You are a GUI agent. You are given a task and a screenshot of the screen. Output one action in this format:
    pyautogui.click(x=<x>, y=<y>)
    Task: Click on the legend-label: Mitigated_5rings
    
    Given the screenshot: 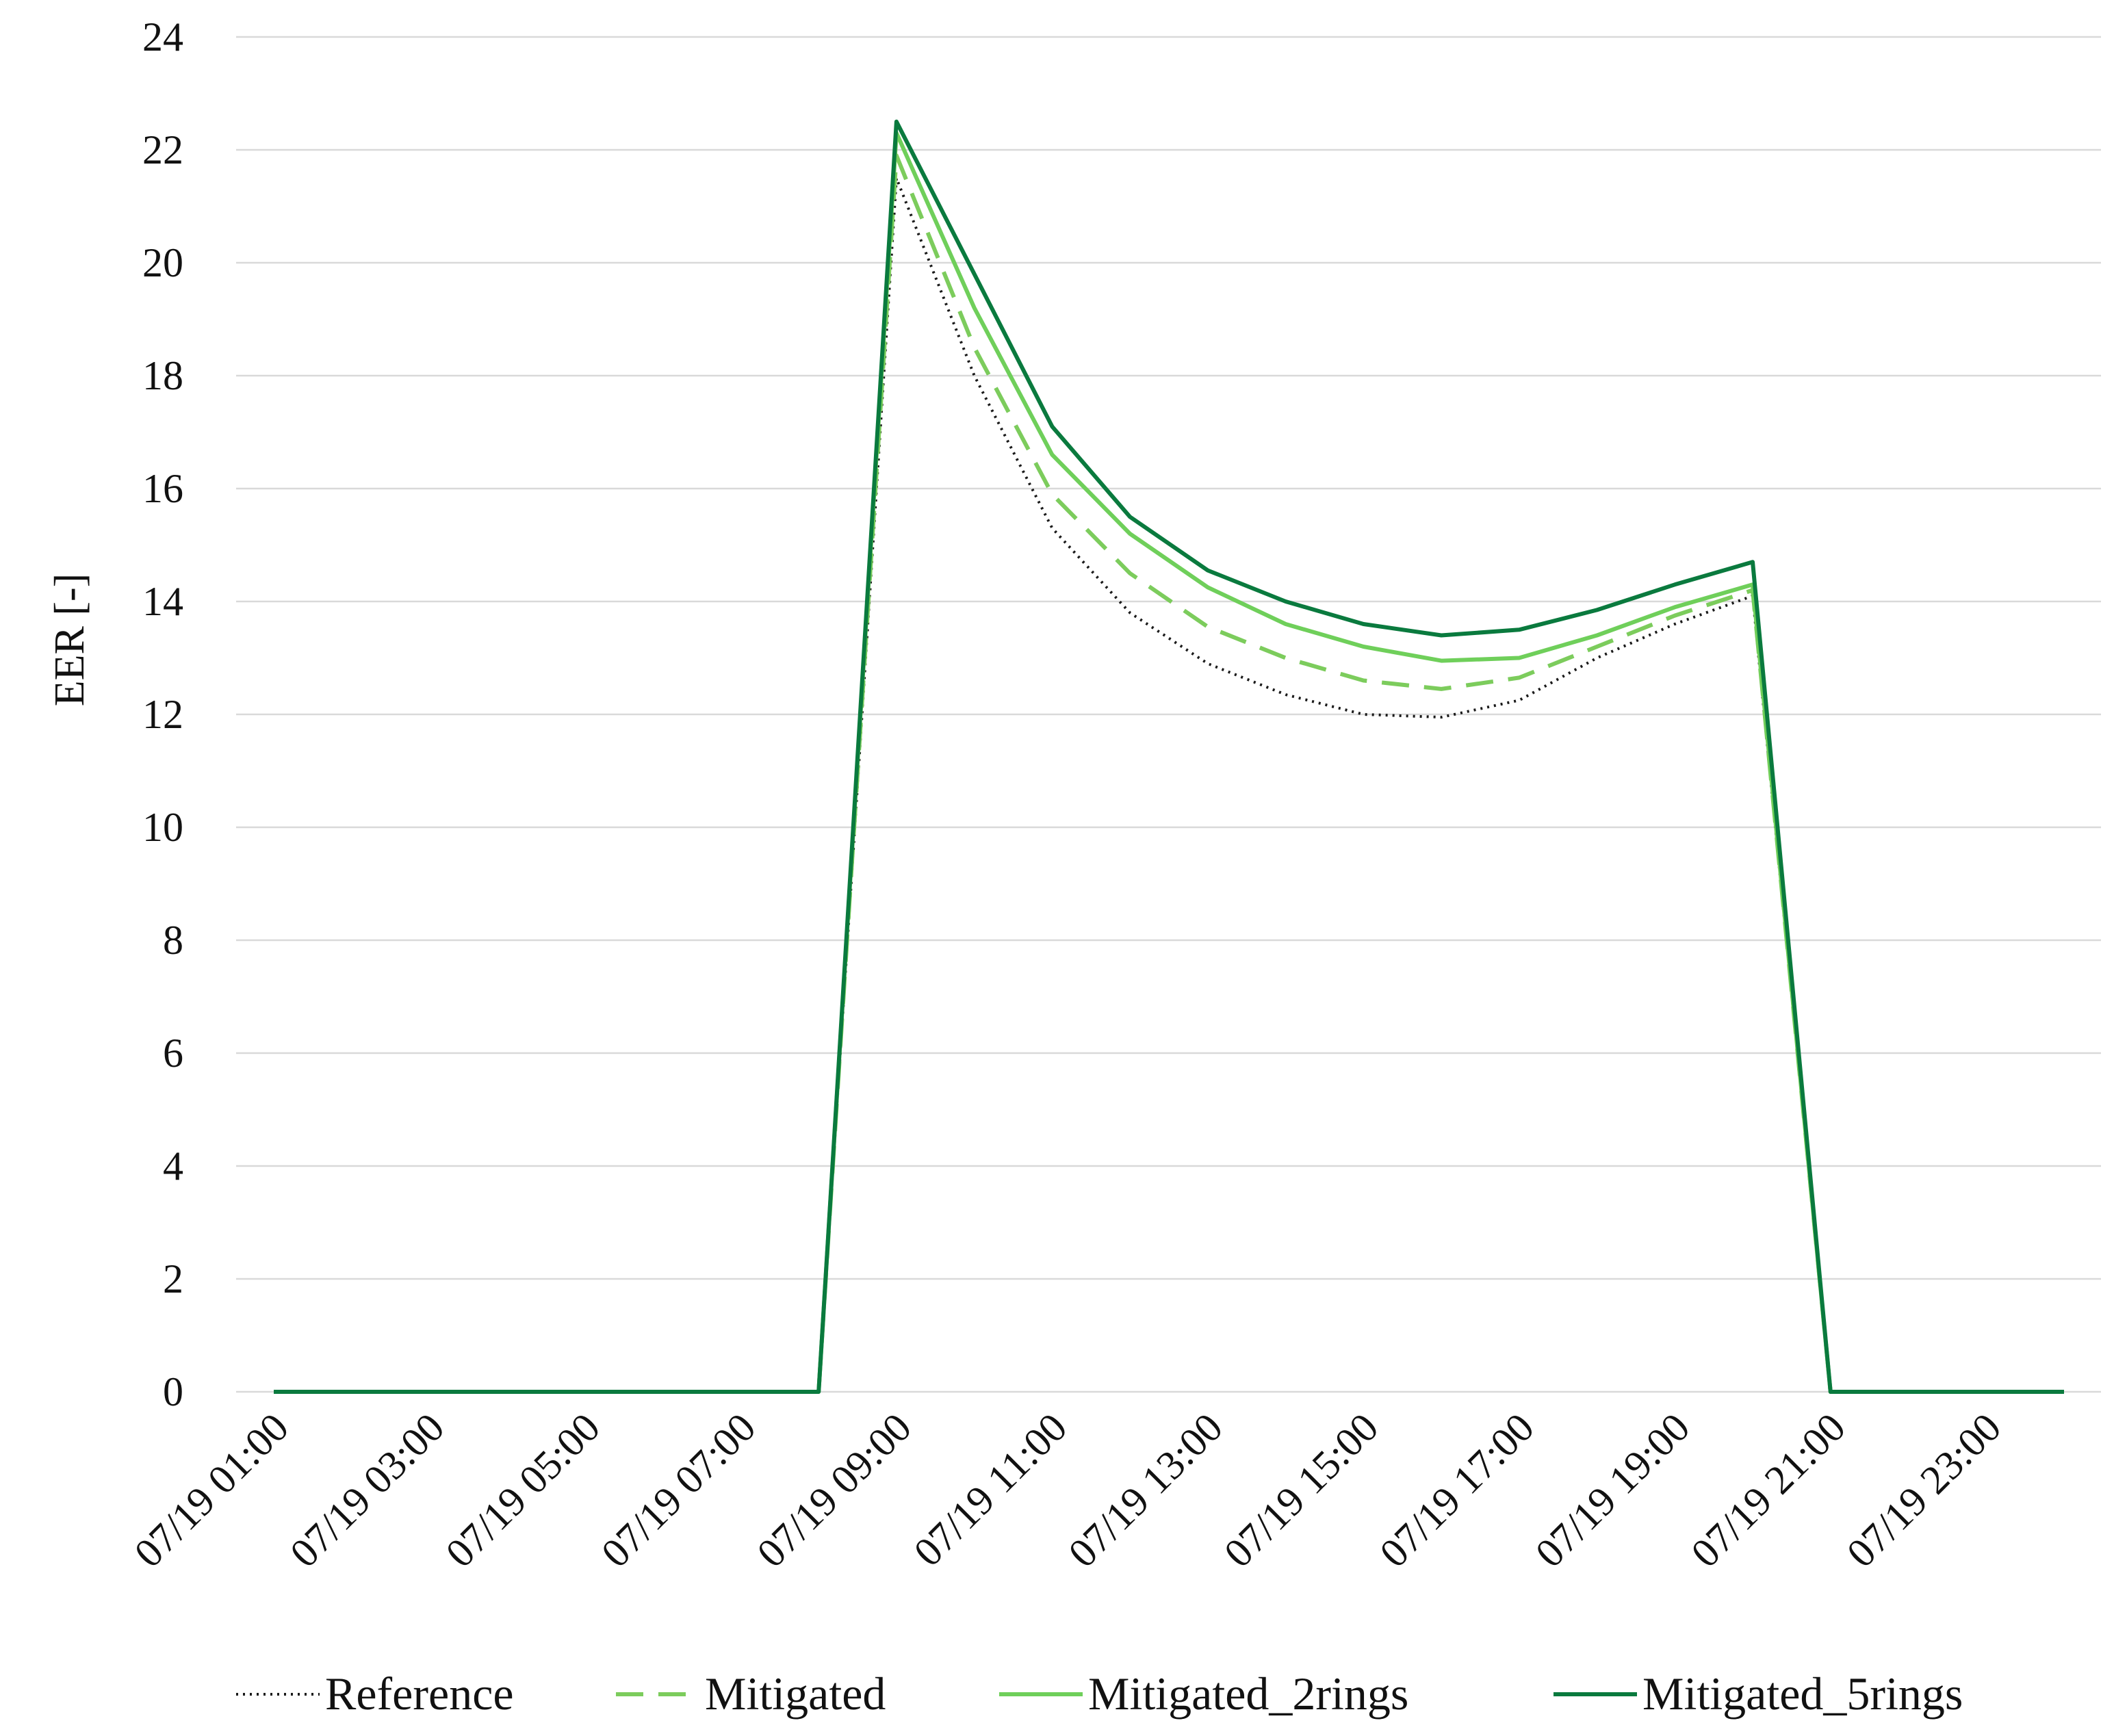 What is the action you would take?
    pyautogui.click(x=1802, y=1694)
    